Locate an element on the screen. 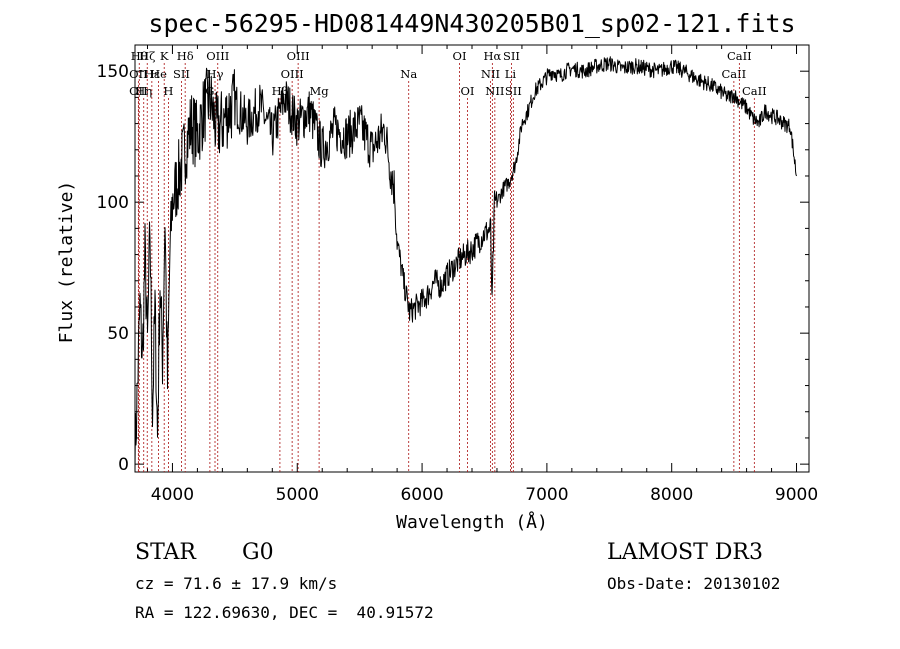  observation-date: Obs-Date: 20130102 is located at coordinates (694, 583).